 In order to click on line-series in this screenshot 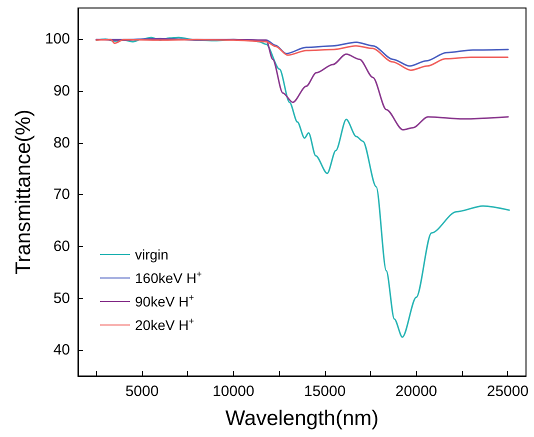, I will do `click(302, 54)`.